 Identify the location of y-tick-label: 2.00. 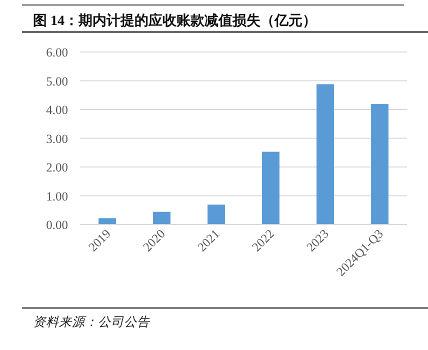
(57, 167).